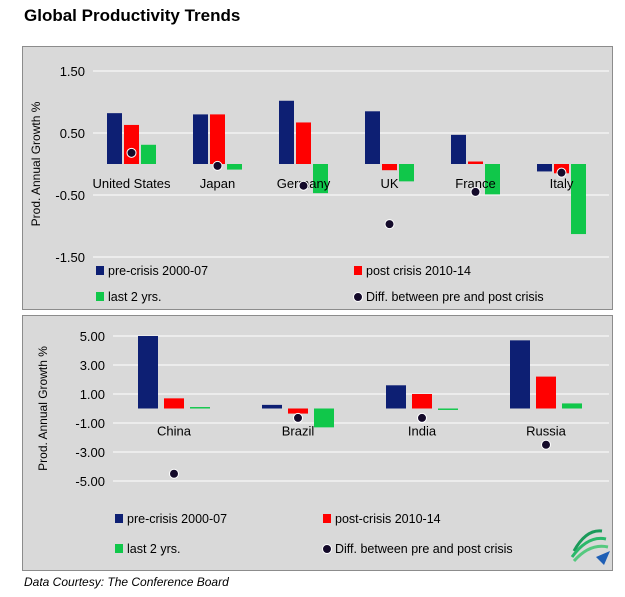  I want to click on bottom-chart-bar-brazil-last-2-yrs, so click(324, 418).